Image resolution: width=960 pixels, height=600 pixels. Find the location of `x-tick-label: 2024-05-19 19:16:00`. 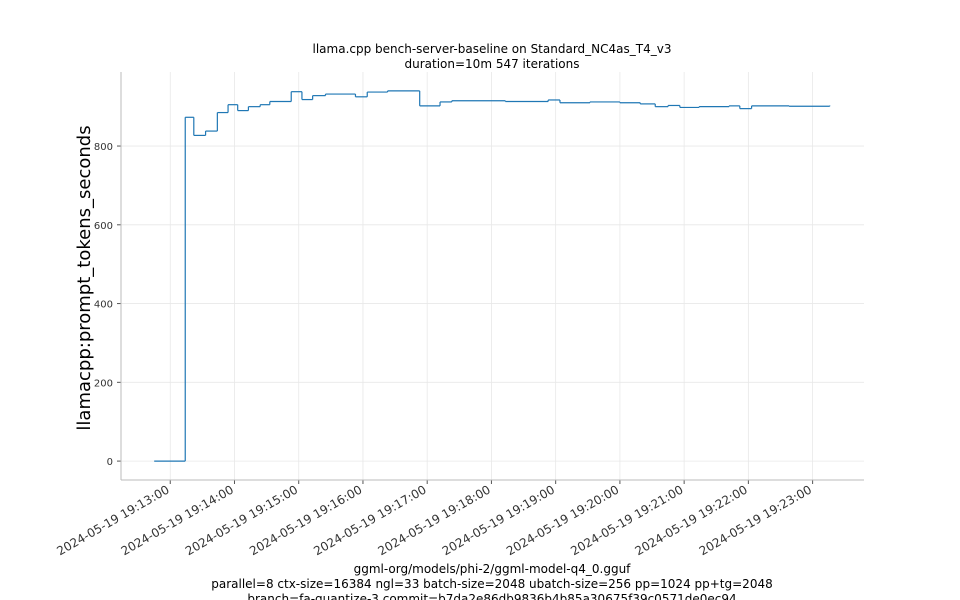

x-tick-label: 2024-05-19 19:16:00 is located at coordinates (305, 520).